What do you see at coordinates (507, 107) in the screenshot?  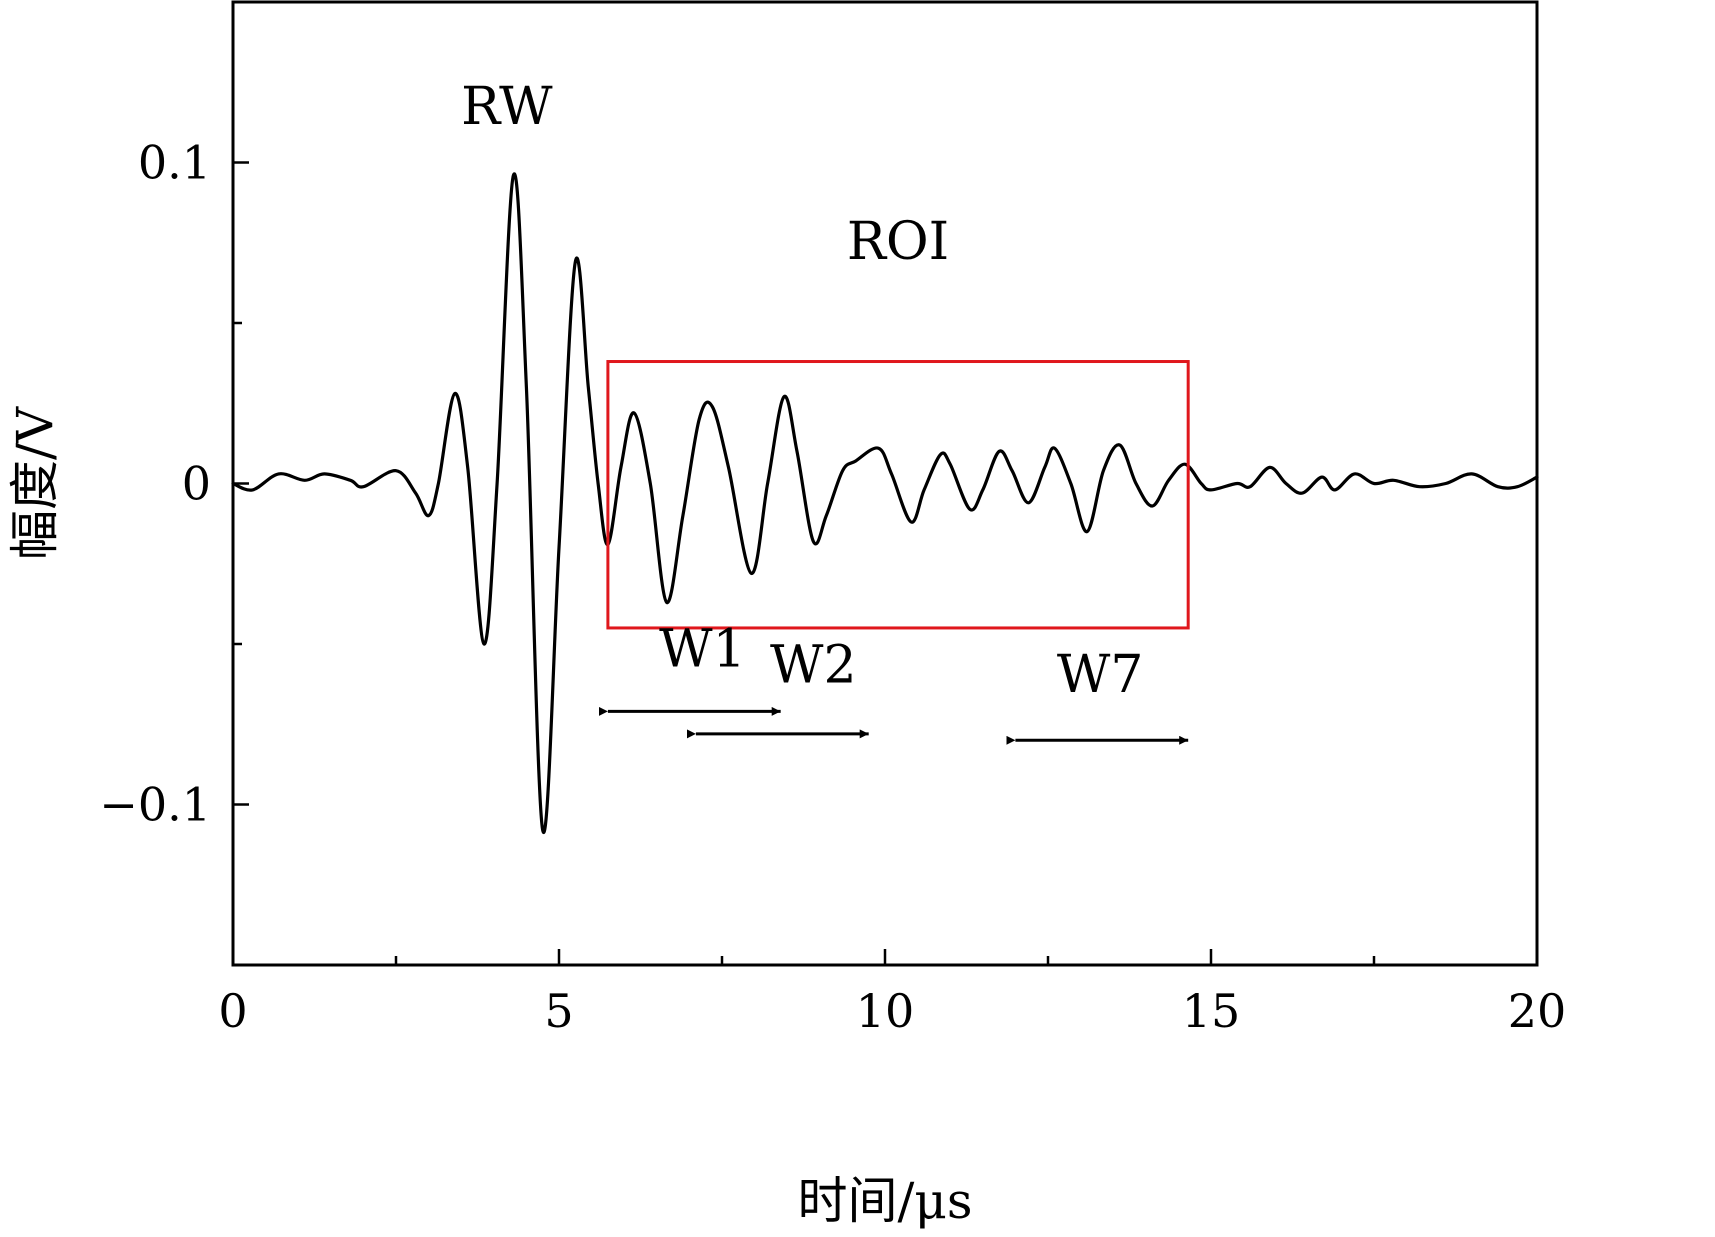 I see `rw-label: RW` at bounding box center [507, 107].